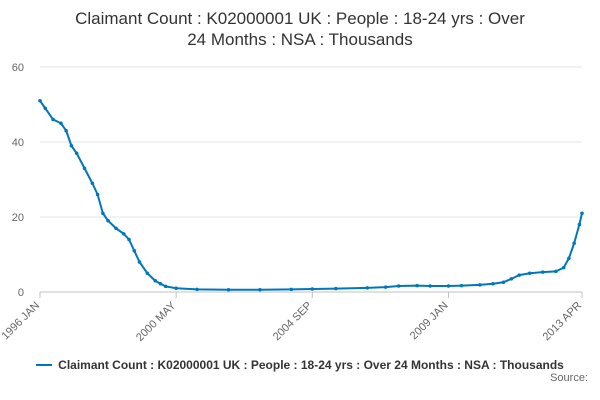 This screenshot has width=600, height=400. Describe the element at coordinates (21, 321) in the screenshot. I see `x-tick-label: 1996 JAN` at that location.